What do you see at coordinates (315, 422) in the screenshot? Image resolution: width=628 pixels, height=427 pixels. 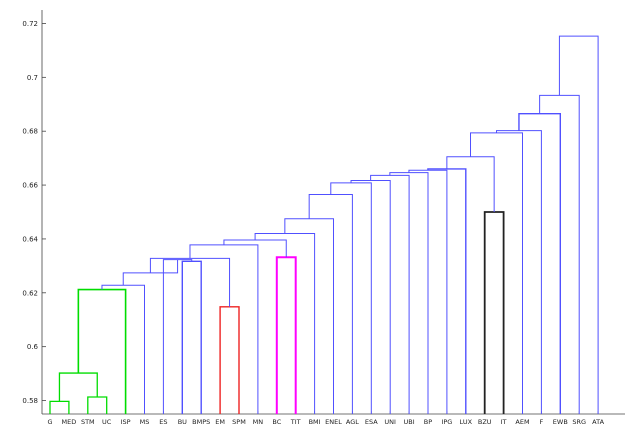 I see `leaf-label: BMI` at bounding box center [315, 422].